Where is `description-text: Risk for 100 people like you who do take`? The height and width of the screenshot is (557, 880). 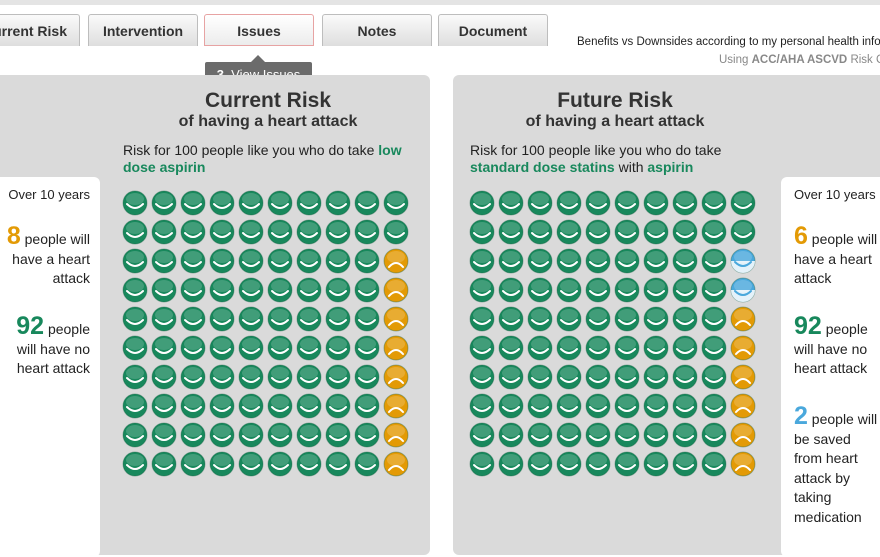 description-text: Risk for 100 people like you who do take is located at coordinates (251, 150).